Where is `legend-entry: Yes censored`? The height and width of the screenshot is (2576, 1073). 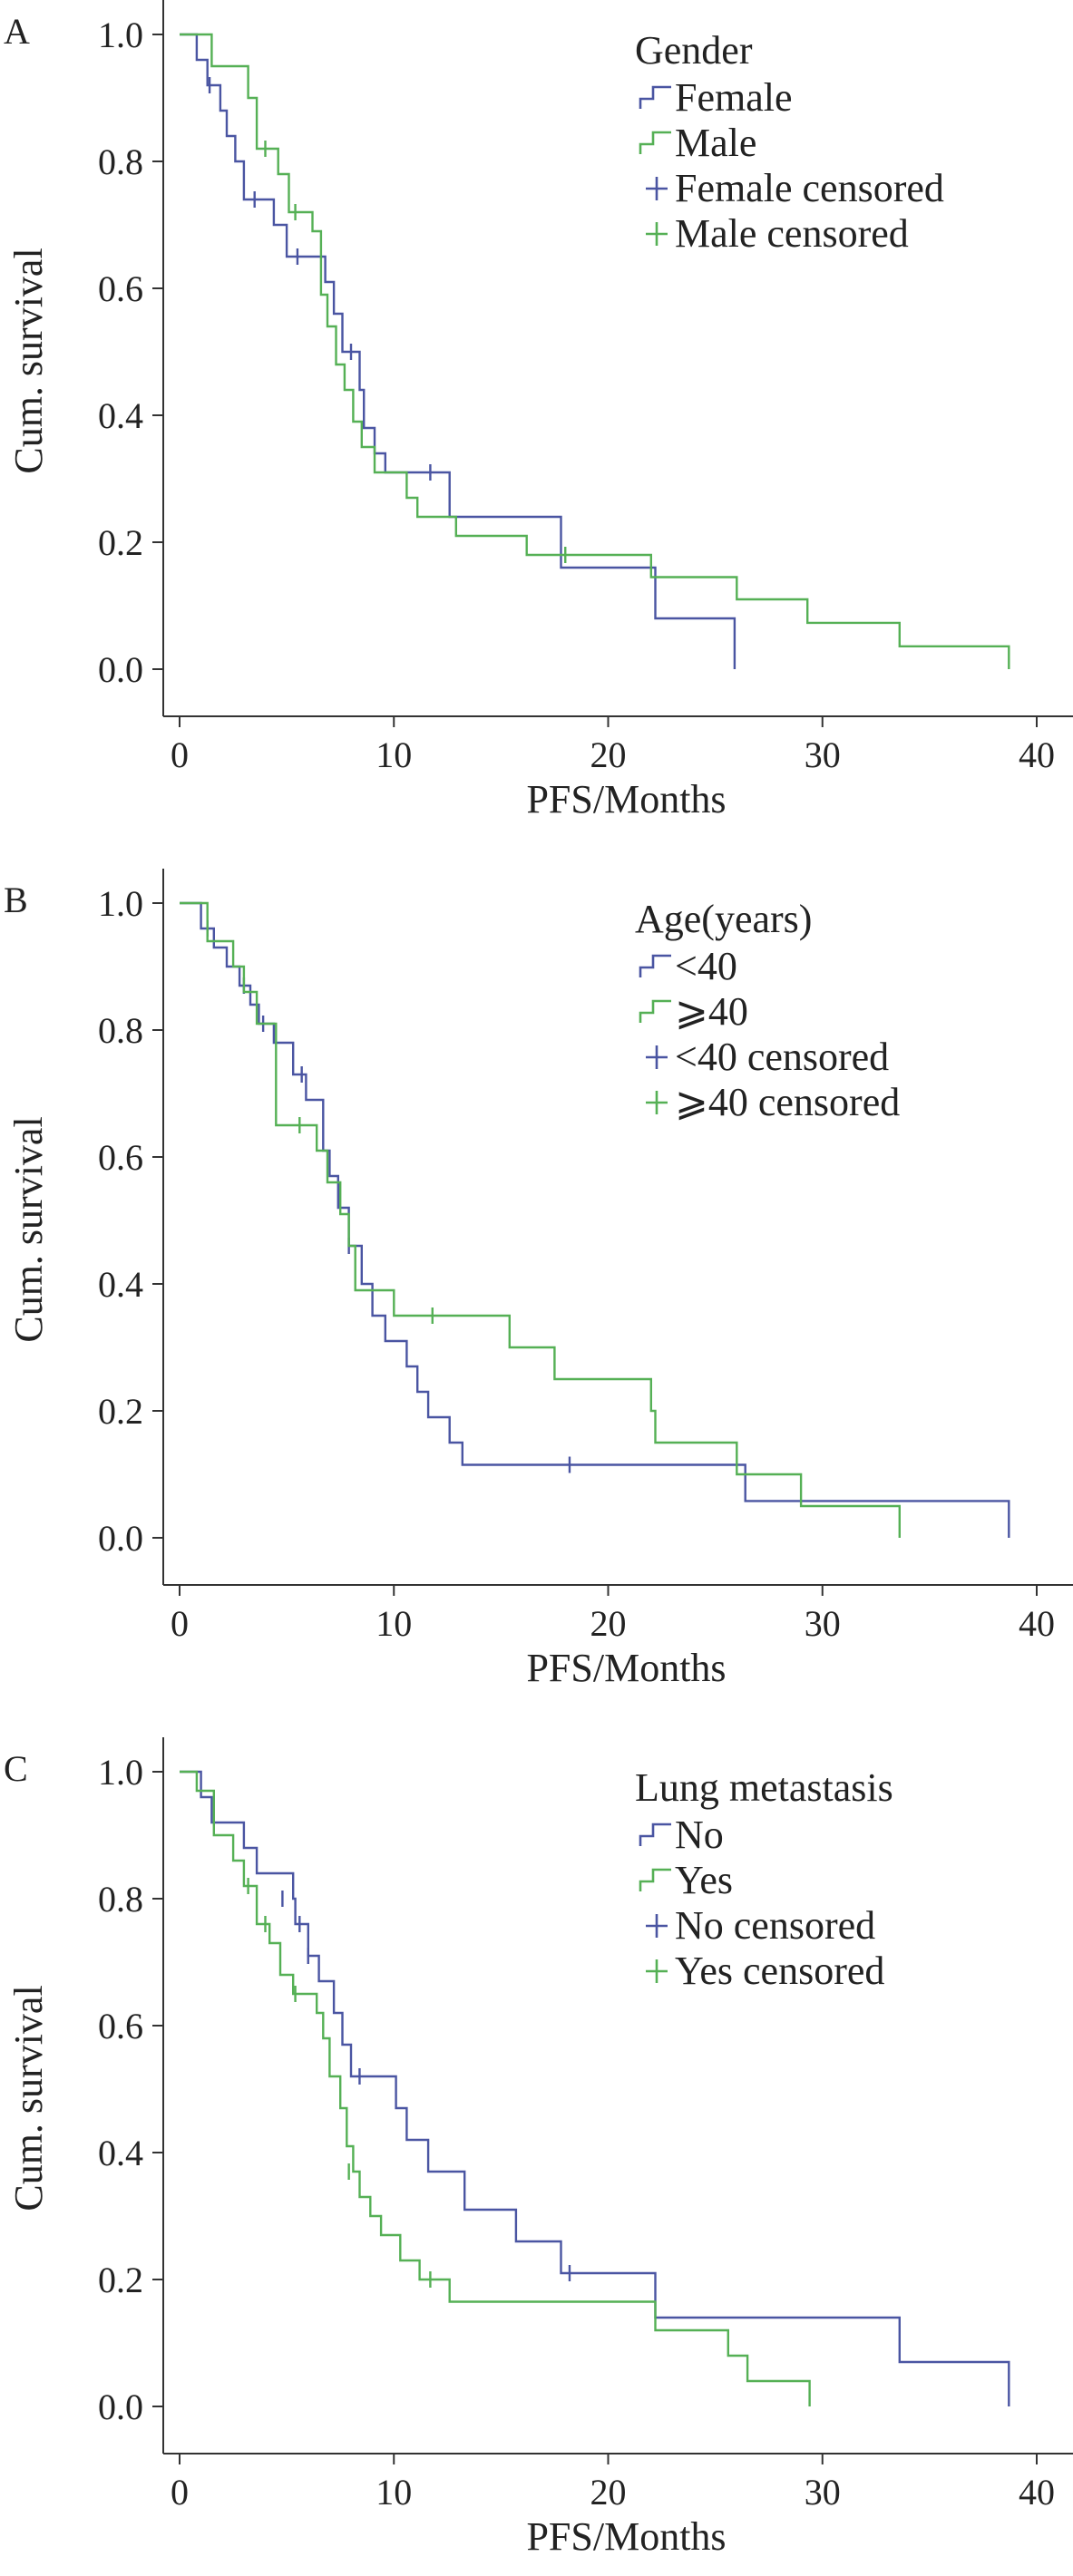
legend-entry: Yes censored is located at coordinates (779, 1971).